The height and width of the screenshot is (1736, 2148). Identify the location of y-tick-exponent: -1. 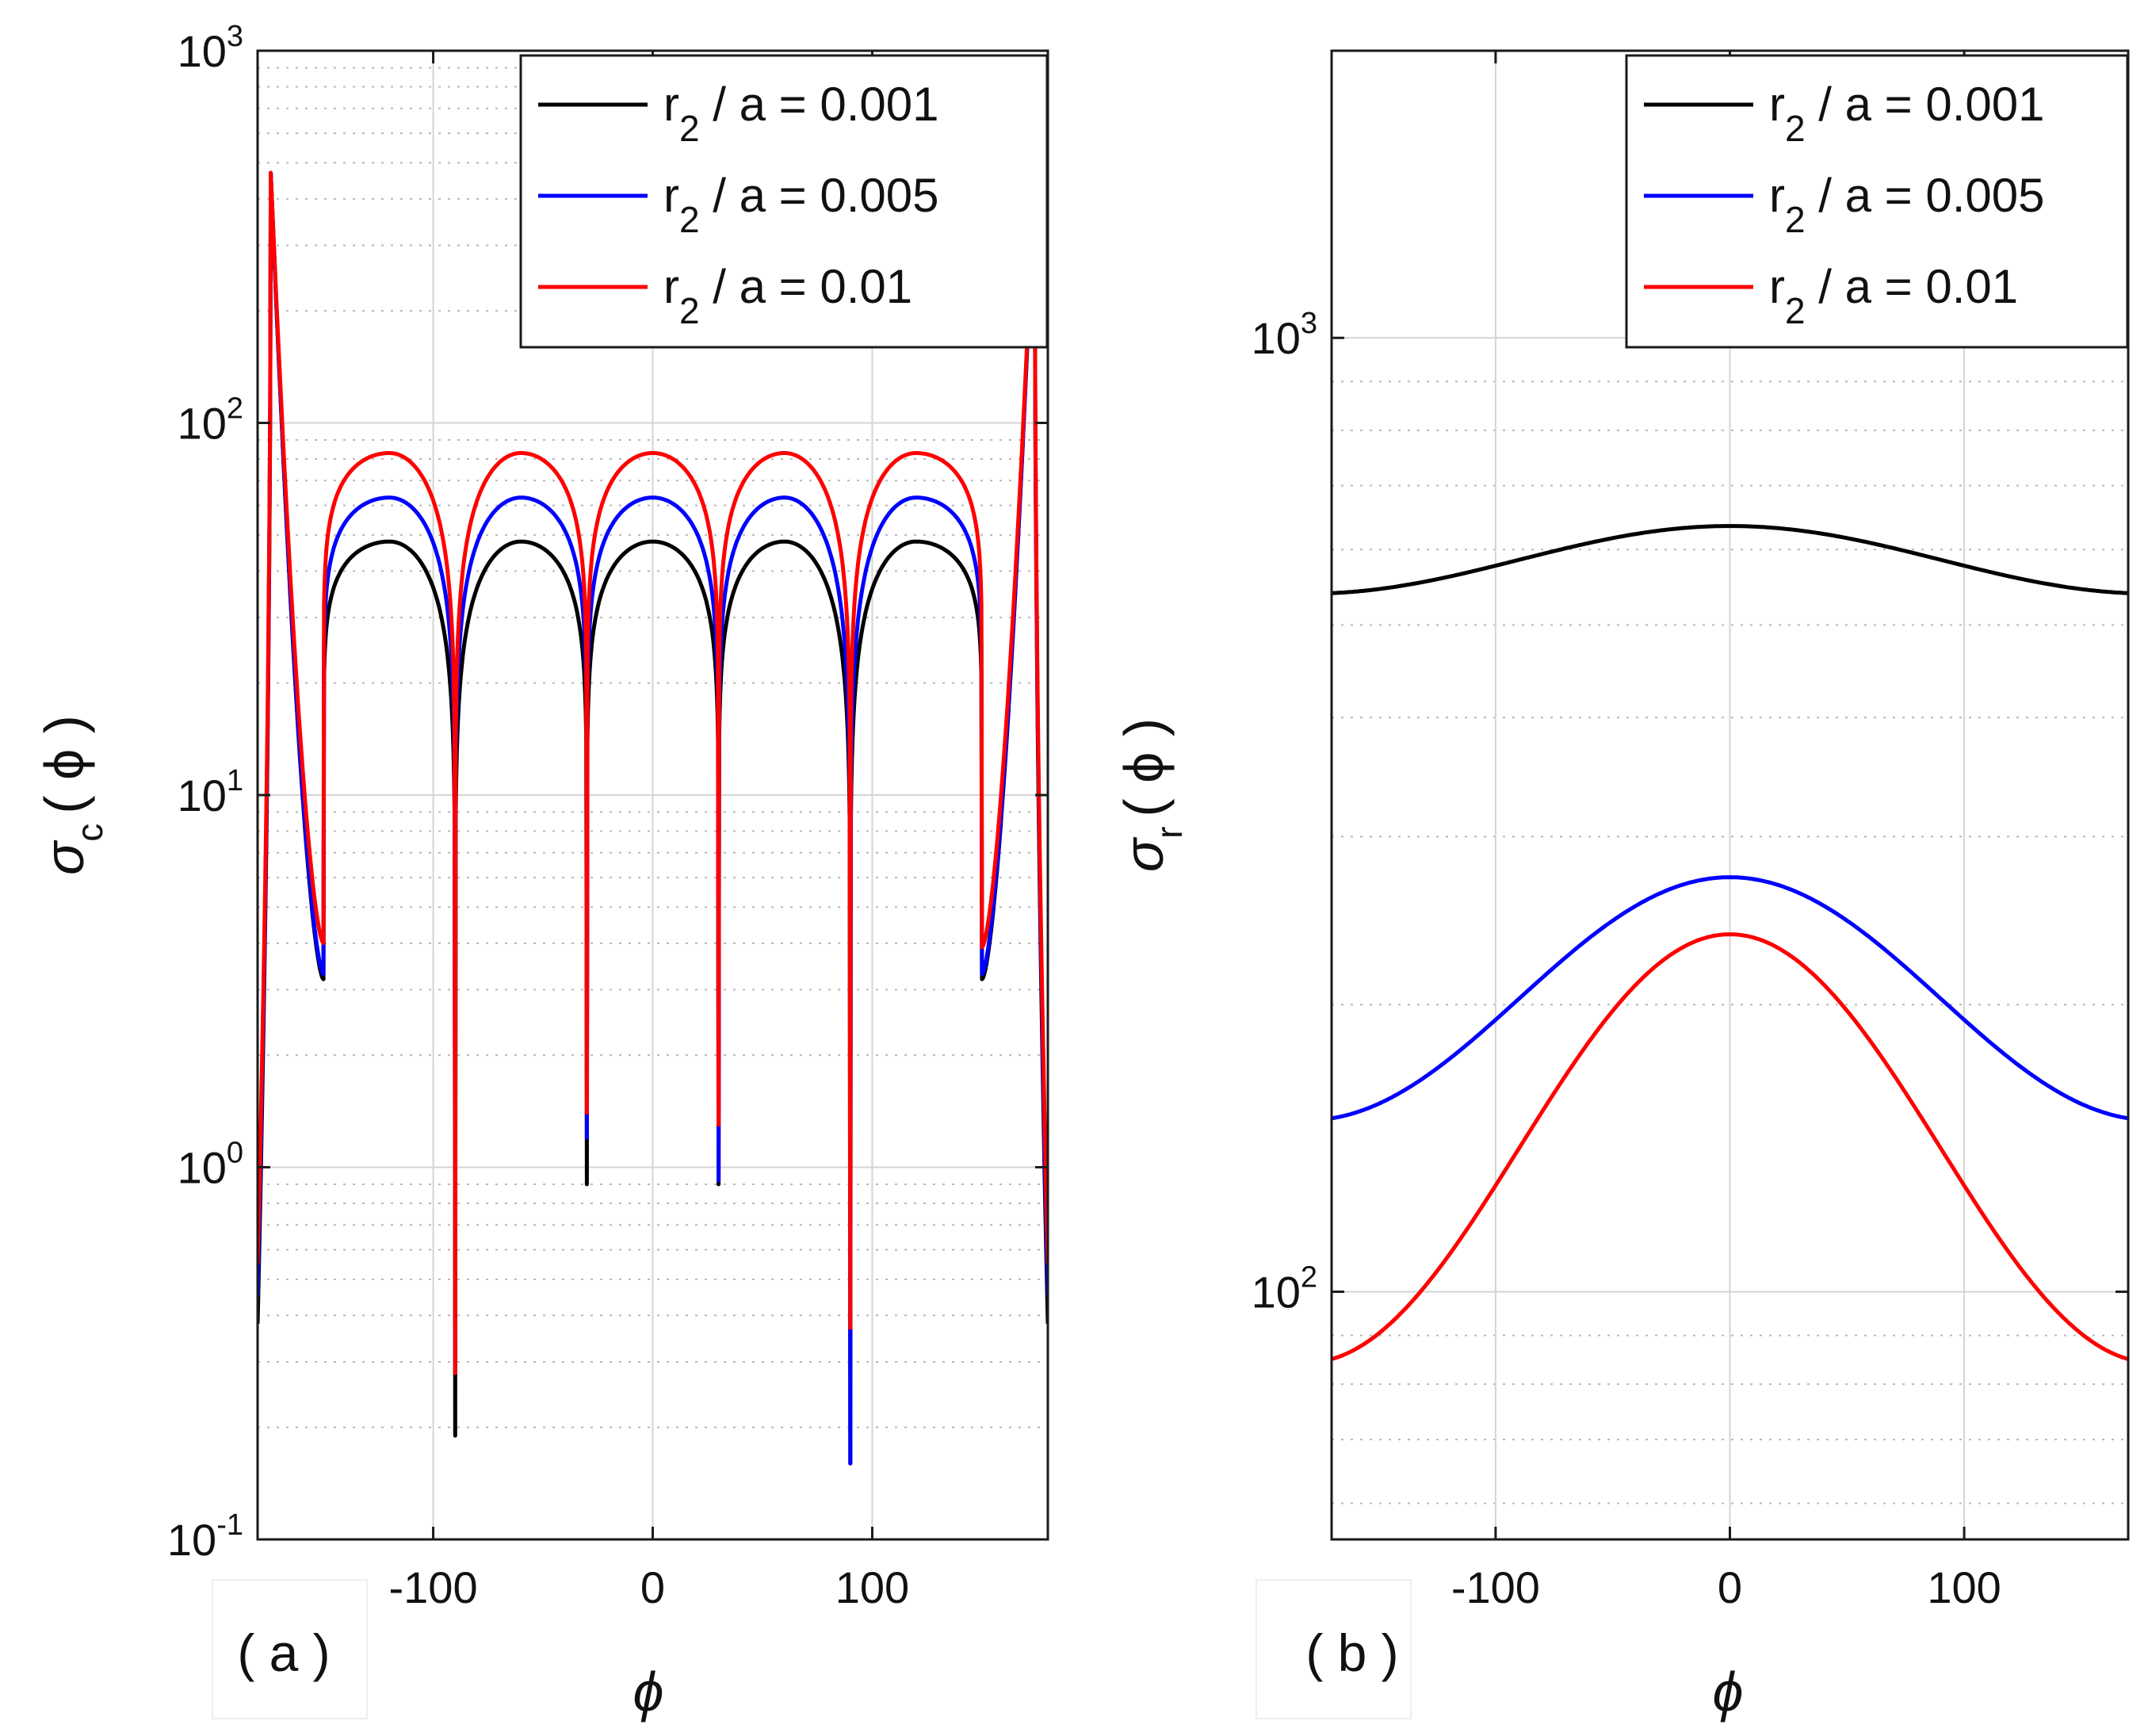
(230, 1525).